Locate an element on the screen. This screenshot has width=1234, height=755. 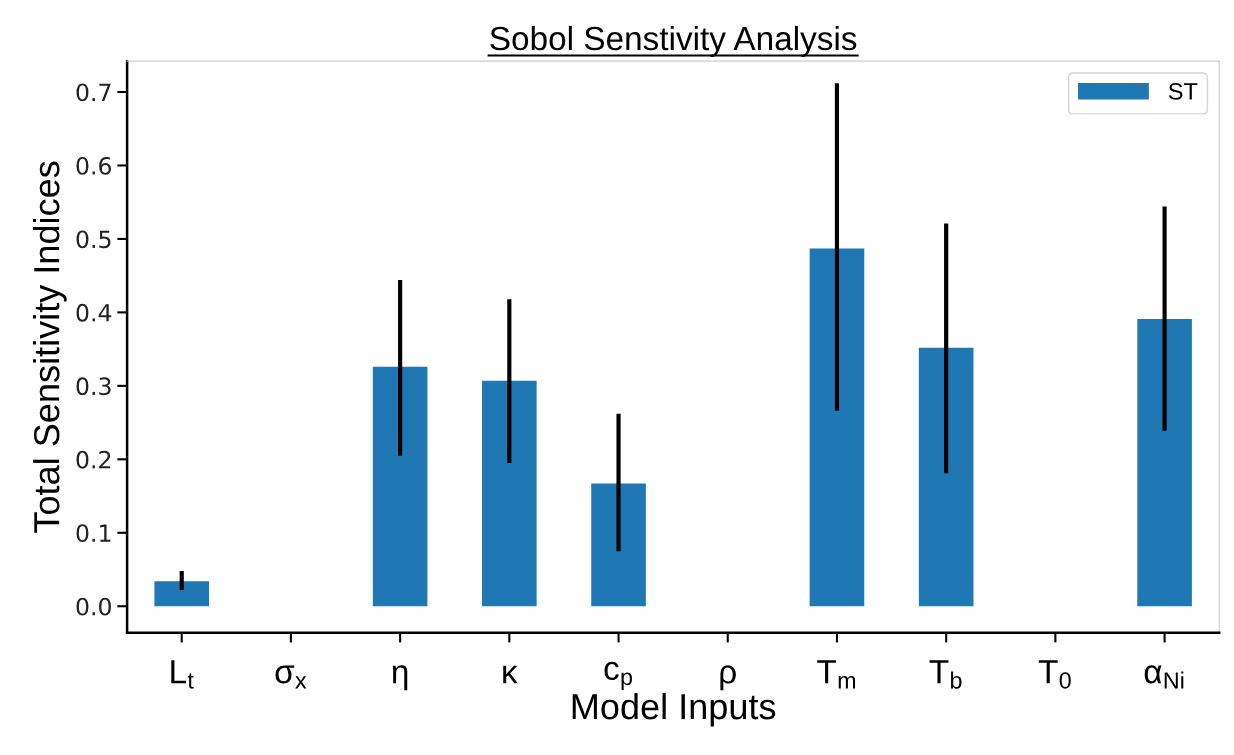
y-tick-label: 0.5 is located at coordinates (93, 239).